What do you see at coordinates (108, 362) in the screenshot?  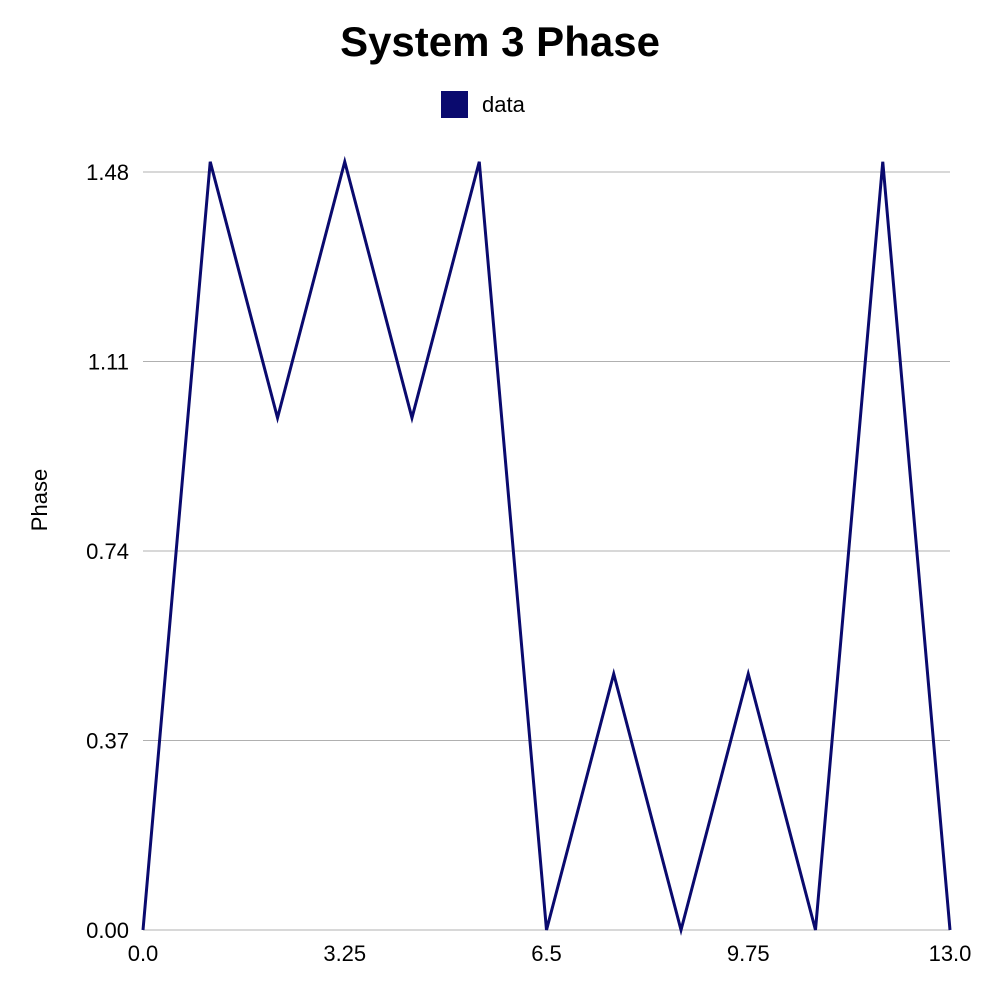 I see `y-tick-label: 1.11` at bounding box center [108, 362].